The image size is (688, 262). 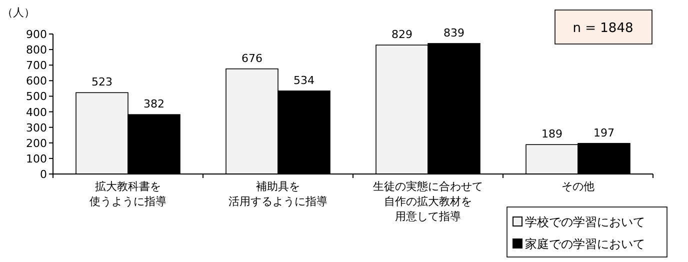 I want to click on y-tick-label: 900, so click(x=36, y=34).